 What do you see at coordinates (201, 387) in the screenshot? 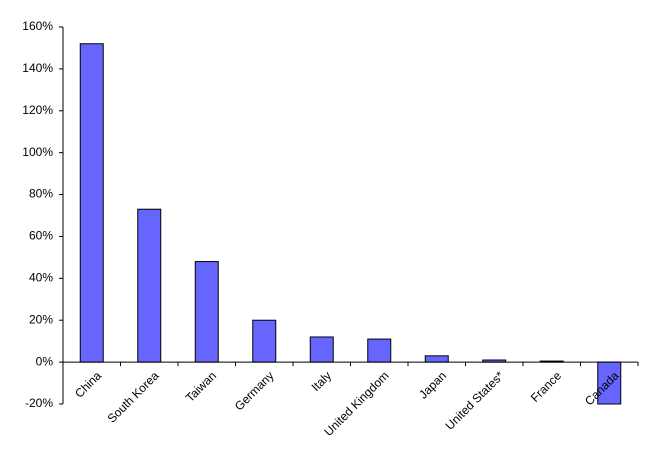
I see `x-tick-label: Taiwan` at bounding box center [201, 387].